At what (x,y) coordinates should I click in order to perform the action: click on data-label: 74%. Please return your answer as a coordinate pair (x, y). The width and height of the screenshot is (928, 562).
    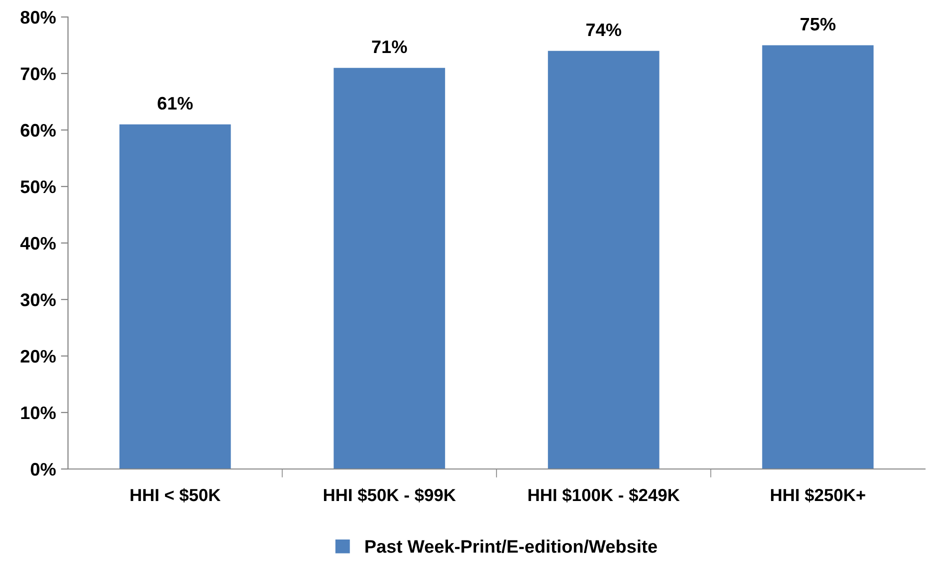
    Looking at the image, I should click on (604, 29).